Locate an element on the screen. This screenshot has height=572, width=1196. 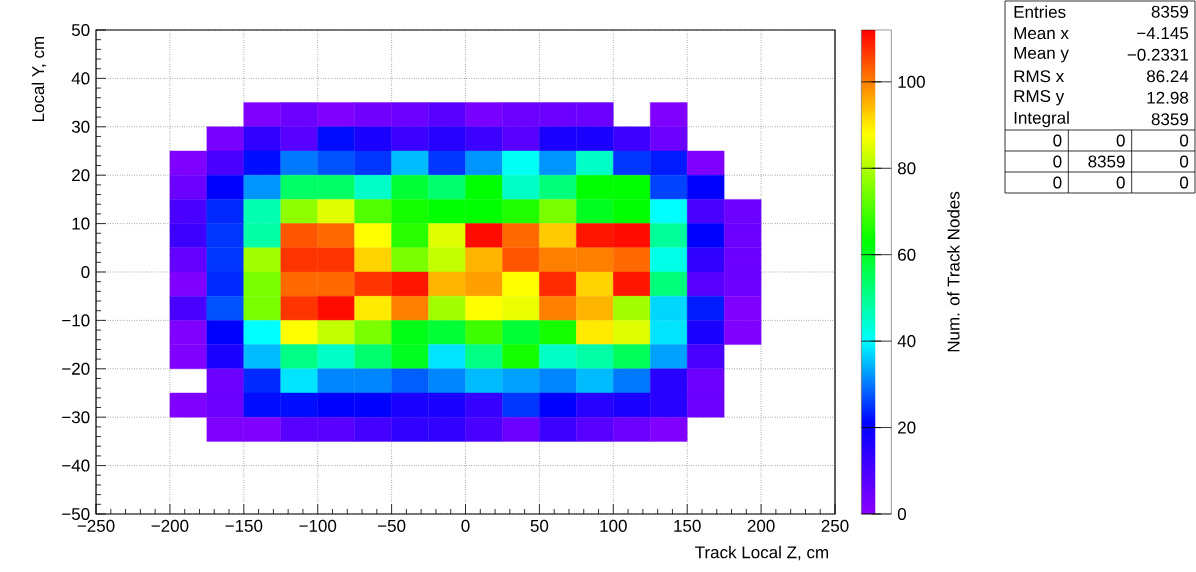
y-tick-label: −30 is located at coordinates (76, 417).